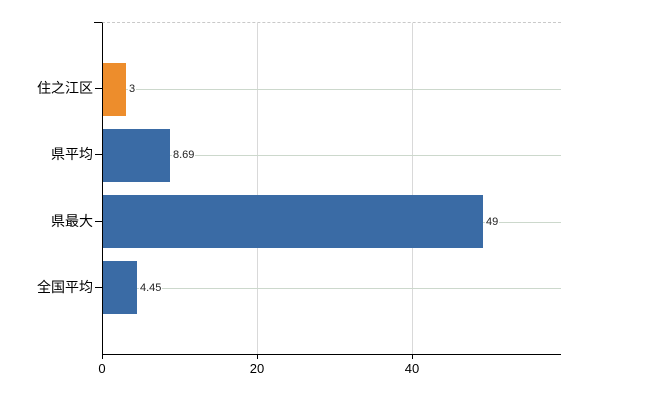  What do you see at coordinates (151, 288) in the screenshot?
I see `bar-value-label: 4.45` at bounding box center [151, 288].